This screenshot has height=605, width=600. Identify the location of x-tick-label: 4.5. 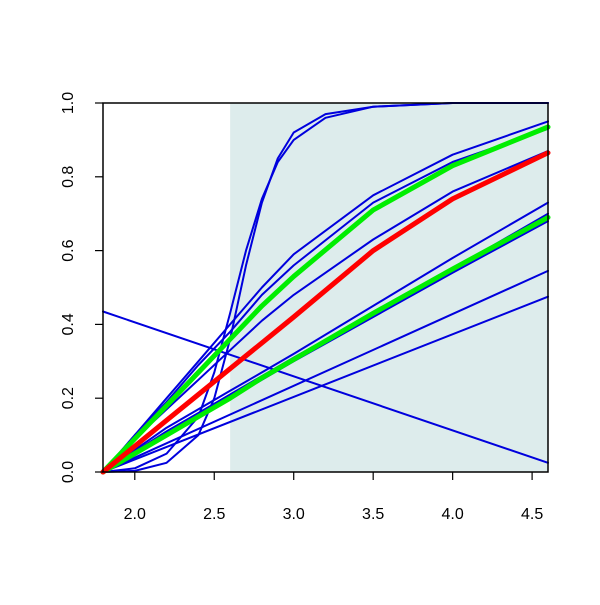
(532, 514).